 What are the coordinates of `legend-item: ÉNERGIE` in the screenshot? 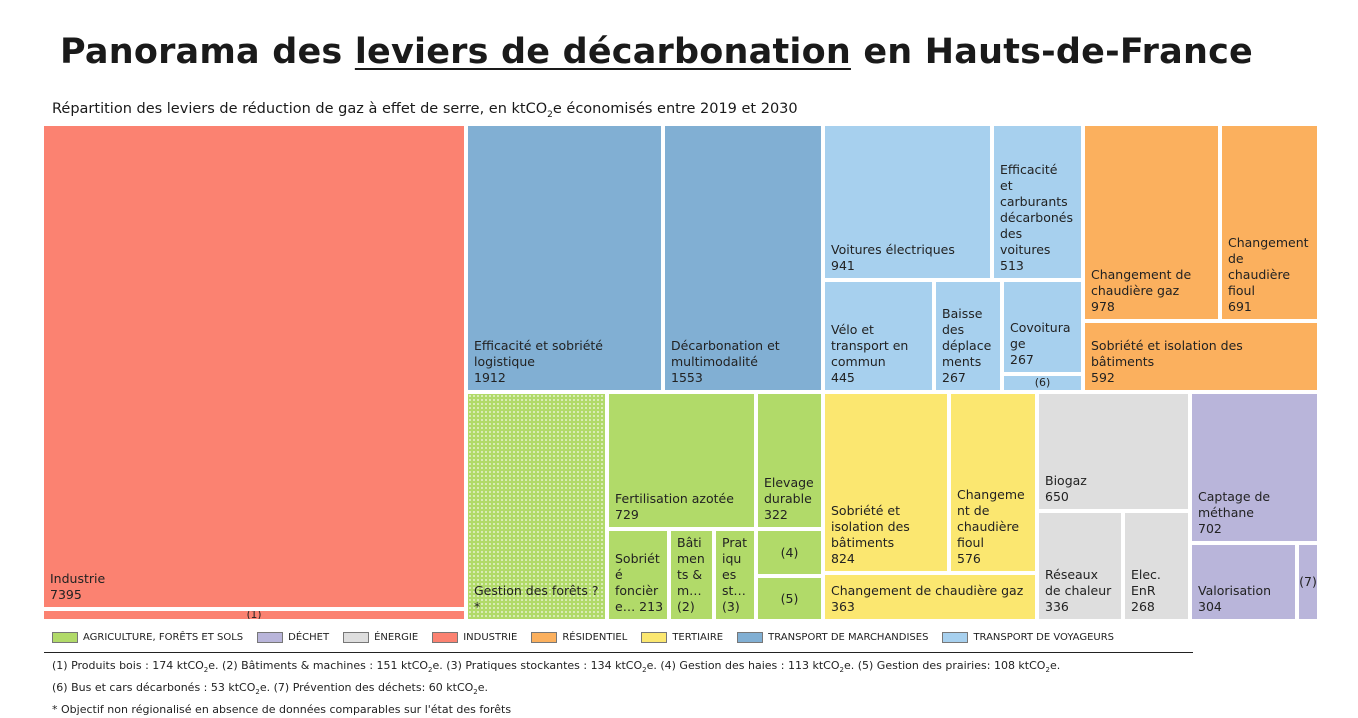 It's located at (380, 637).